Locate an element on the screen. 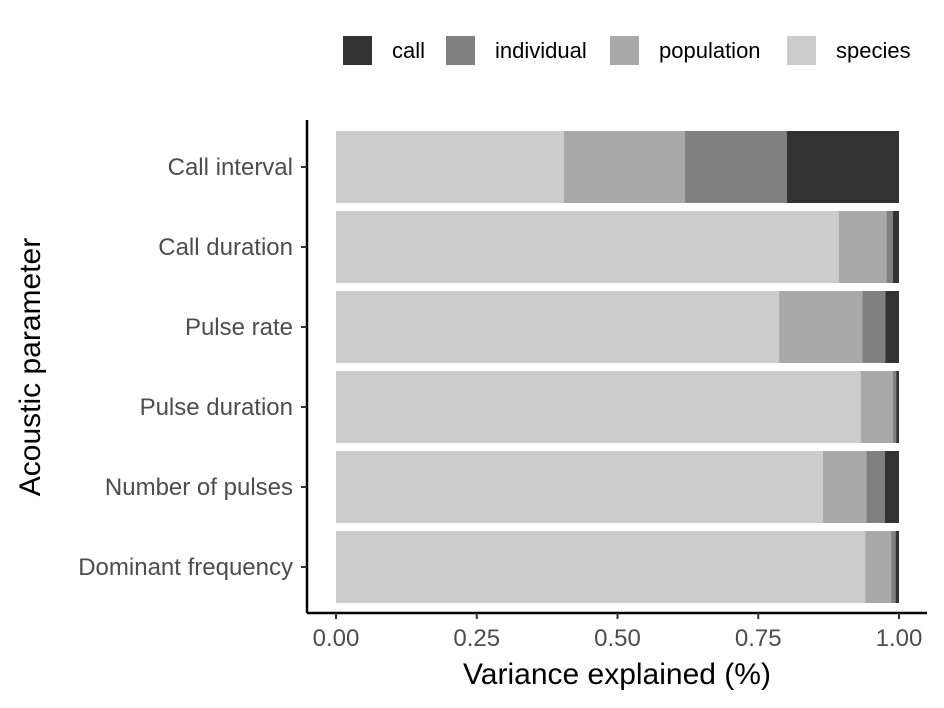 This screenshot has height=708, width=944. x-tick-label: 0.25 is located at coordinates (476, 638).